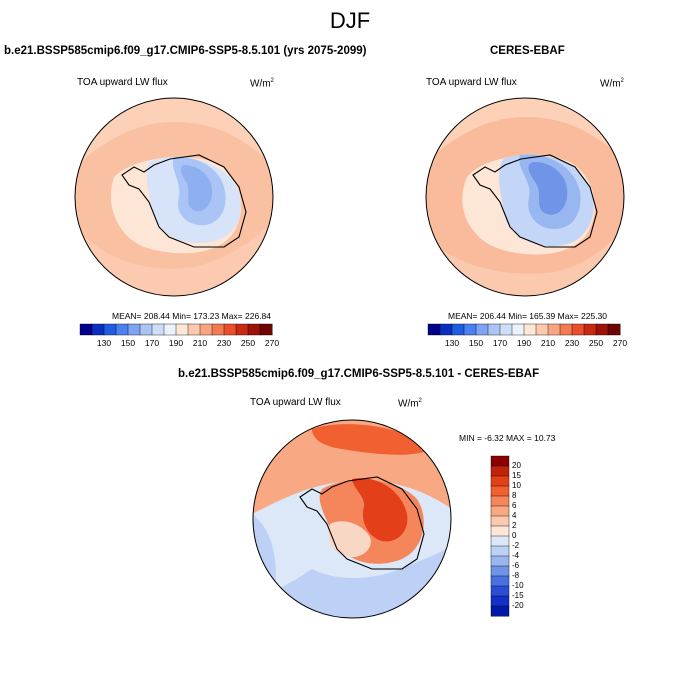 This screenshot has height=700, width=700. I want to click on model-colorbar-tick-label: 170, so click(152, 343).